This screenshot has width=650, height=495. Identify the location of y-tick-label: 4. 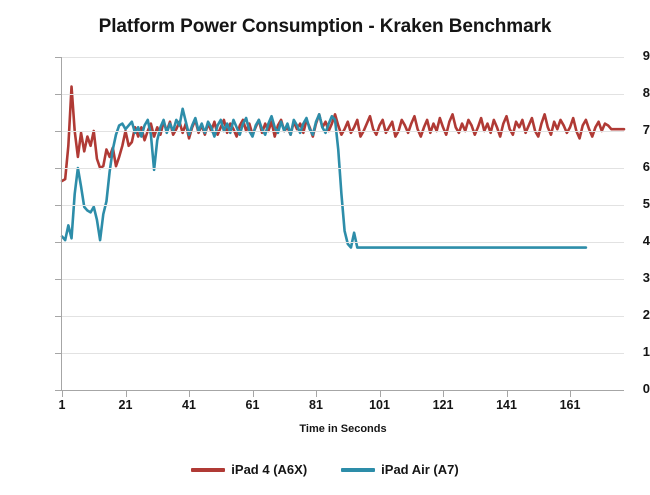
(646, 240).